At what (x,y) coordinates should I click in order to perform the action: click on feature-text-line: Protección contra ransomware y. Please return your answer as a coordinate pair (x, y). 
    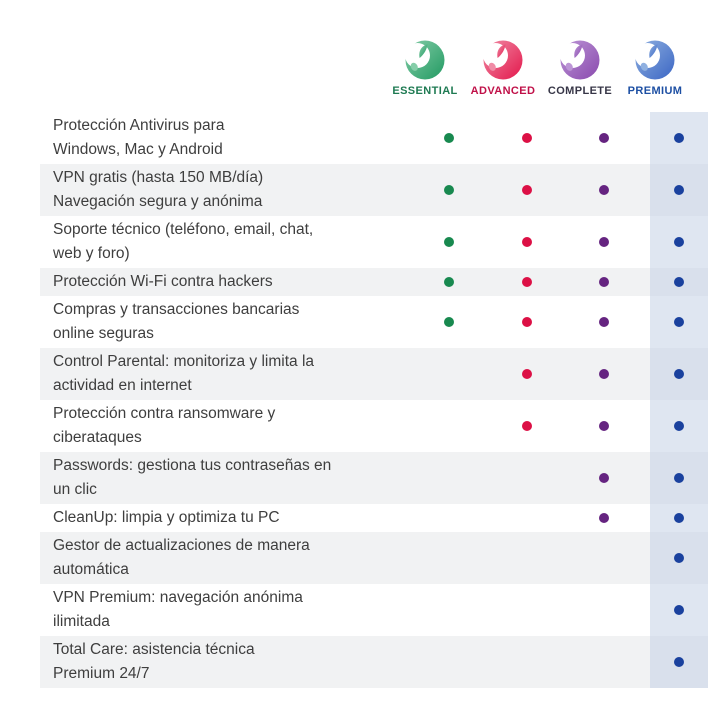
    Looking at the image, I should click on (164, 413).